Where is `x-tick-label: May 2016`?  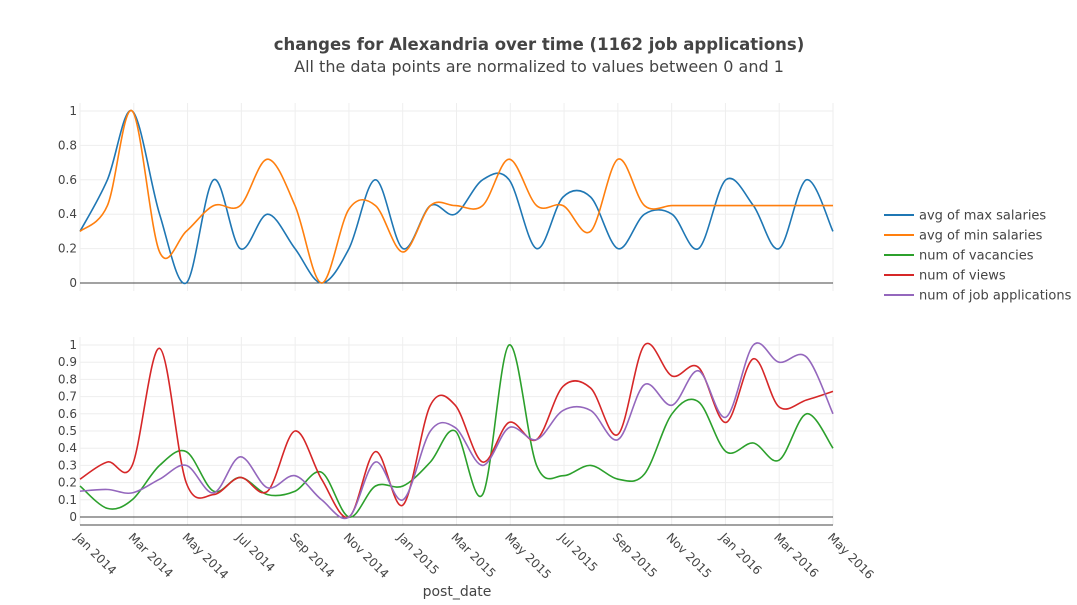
x-tick-label: May 2016 is located at coordinates (851, 556).